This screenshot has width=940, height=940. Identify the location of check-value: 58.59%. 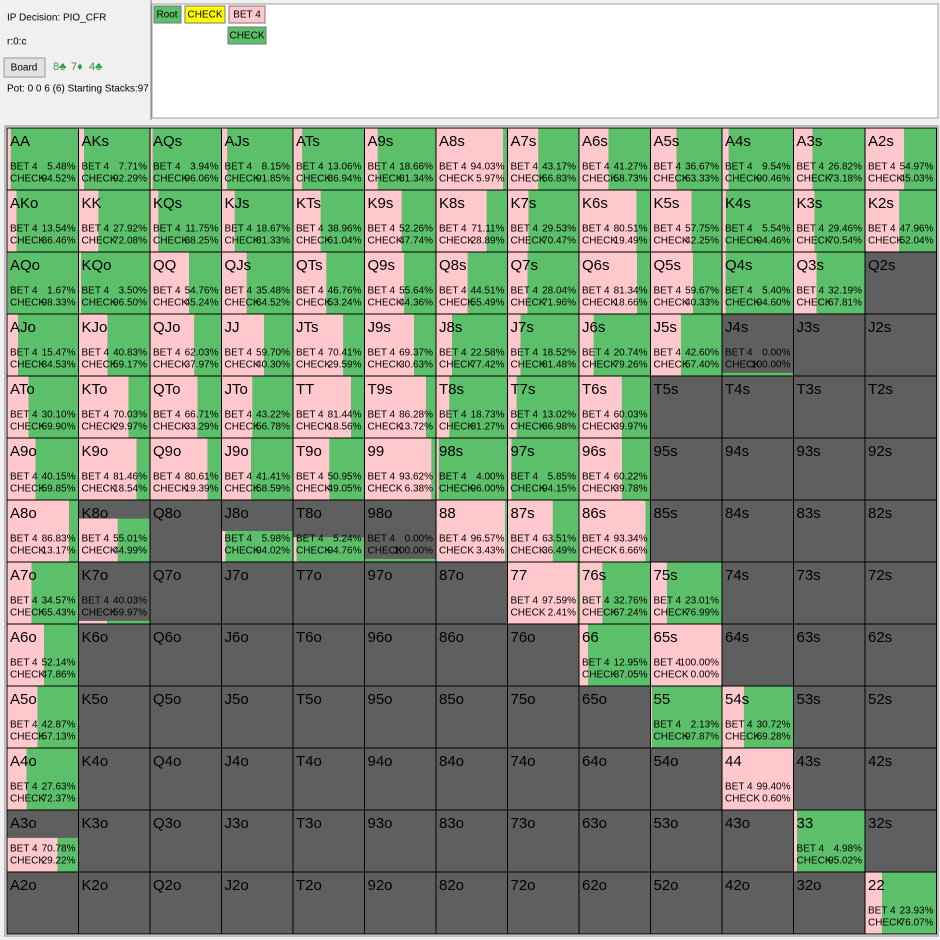
(273, 489).